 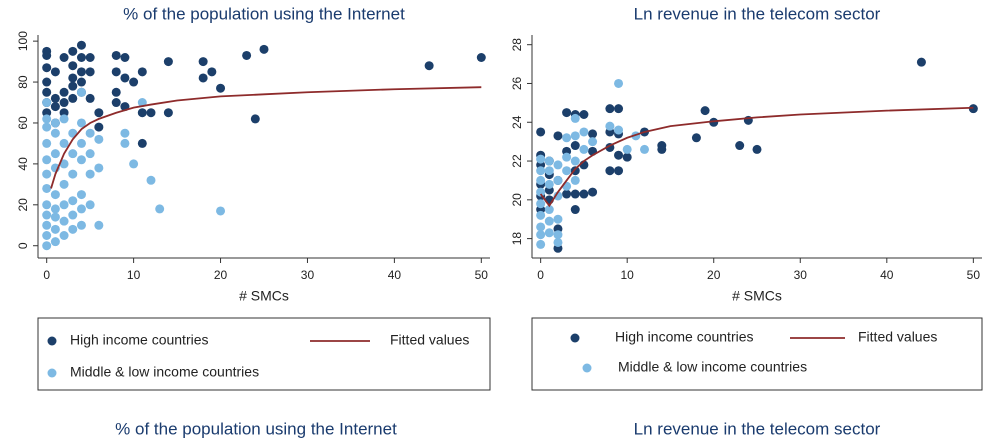 I want to click on y-tick-label: 22, so click(x=517, y=161).